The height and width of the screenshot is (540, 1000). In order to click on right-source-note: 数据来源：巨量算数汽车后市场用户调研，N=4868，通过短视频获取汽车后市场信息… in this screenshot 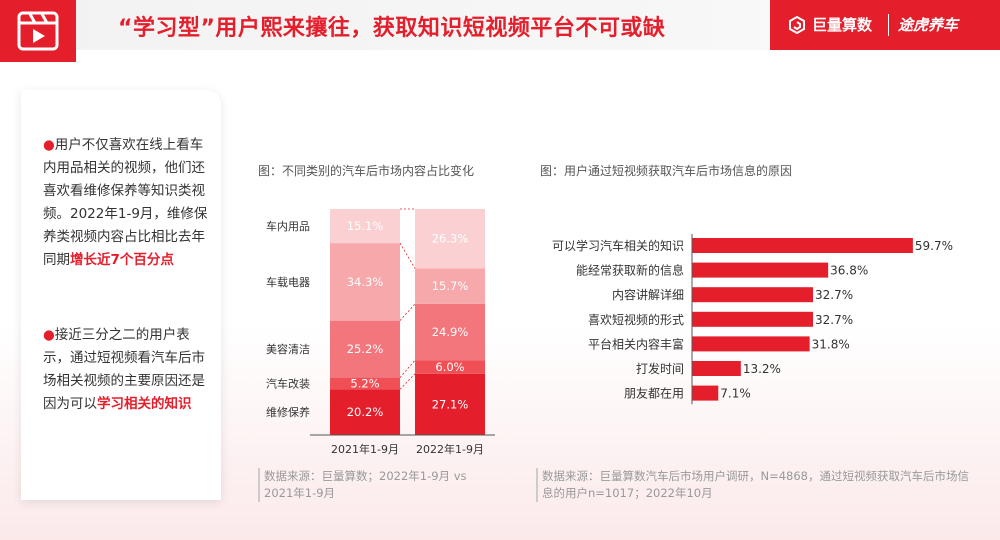, I will do `click(756, 485)`.